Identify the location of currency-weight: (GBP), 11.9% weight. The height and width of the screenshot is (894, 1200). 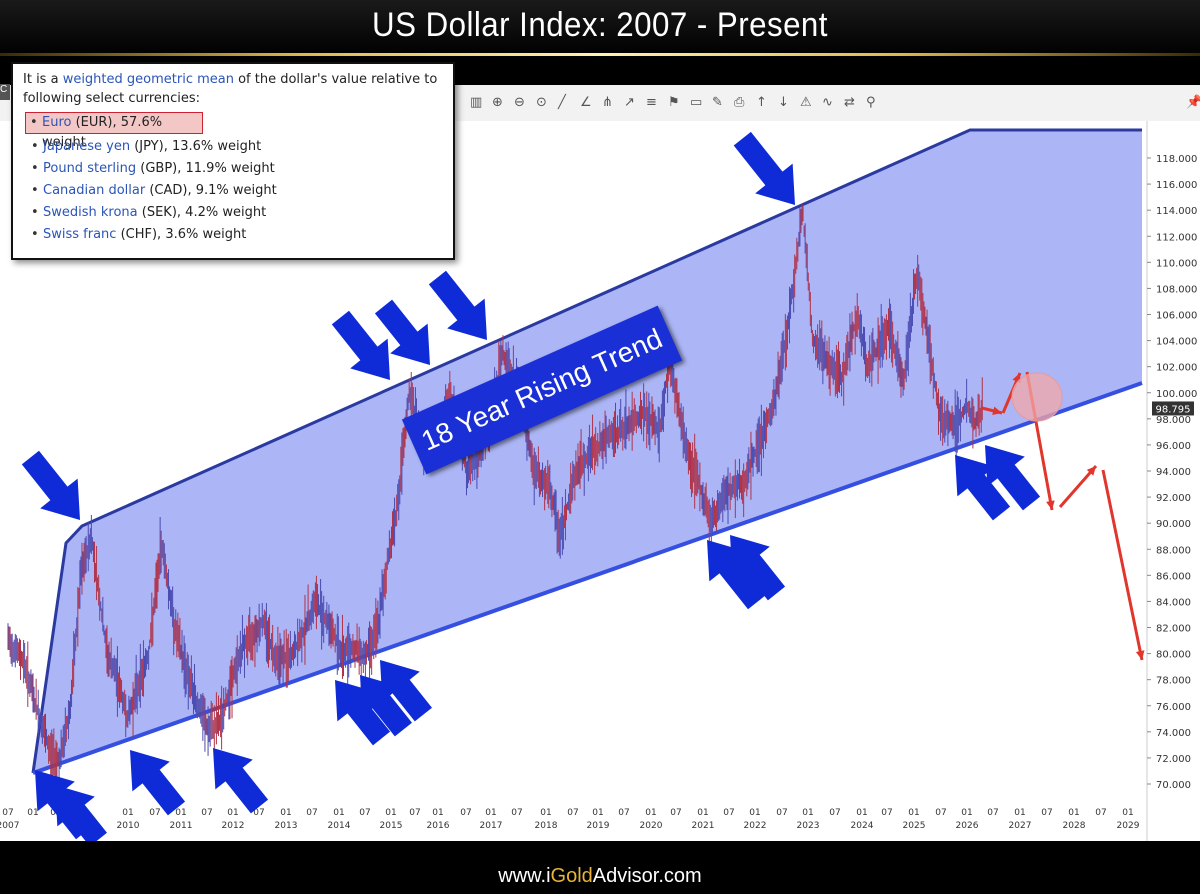
(205, 168).